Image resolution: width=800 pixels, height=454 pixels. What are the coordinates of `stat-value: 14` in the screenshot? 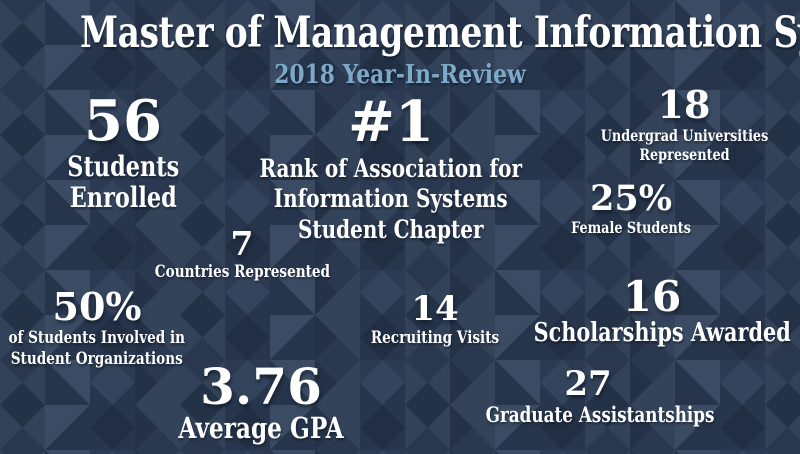 It's located at (435, 309).